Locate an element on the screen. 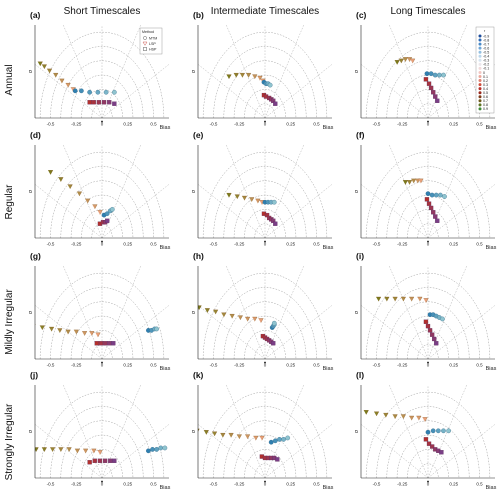 The image size is (500, 504). r-legend-value: -0.9 is located at coordinates (486, 36).